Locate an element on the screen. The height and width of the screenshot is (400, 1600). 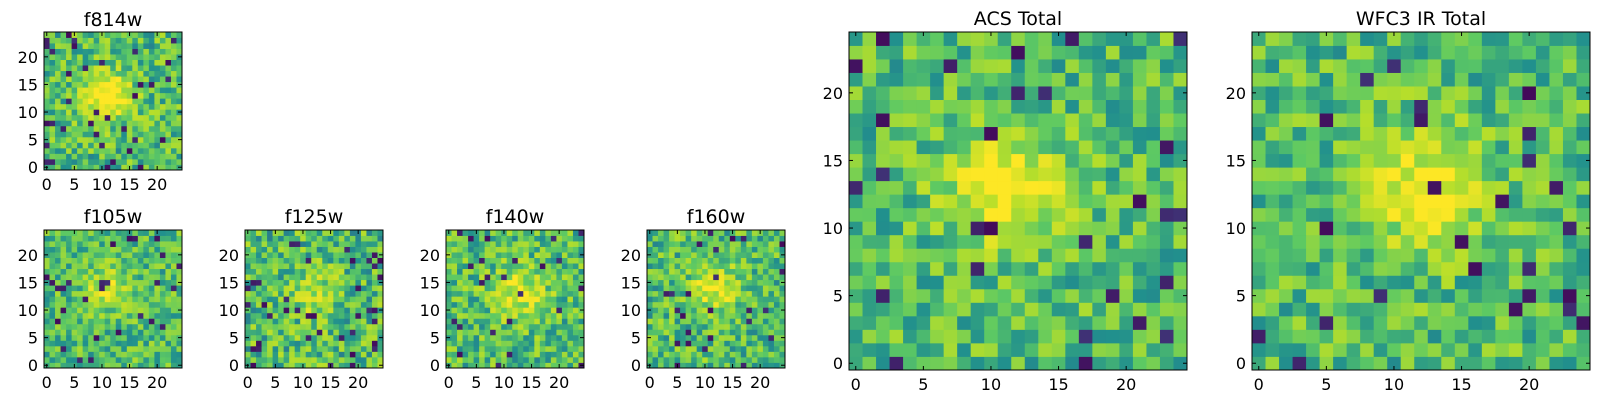
y-tick-label: 0 is located at coordinates (33, 365).